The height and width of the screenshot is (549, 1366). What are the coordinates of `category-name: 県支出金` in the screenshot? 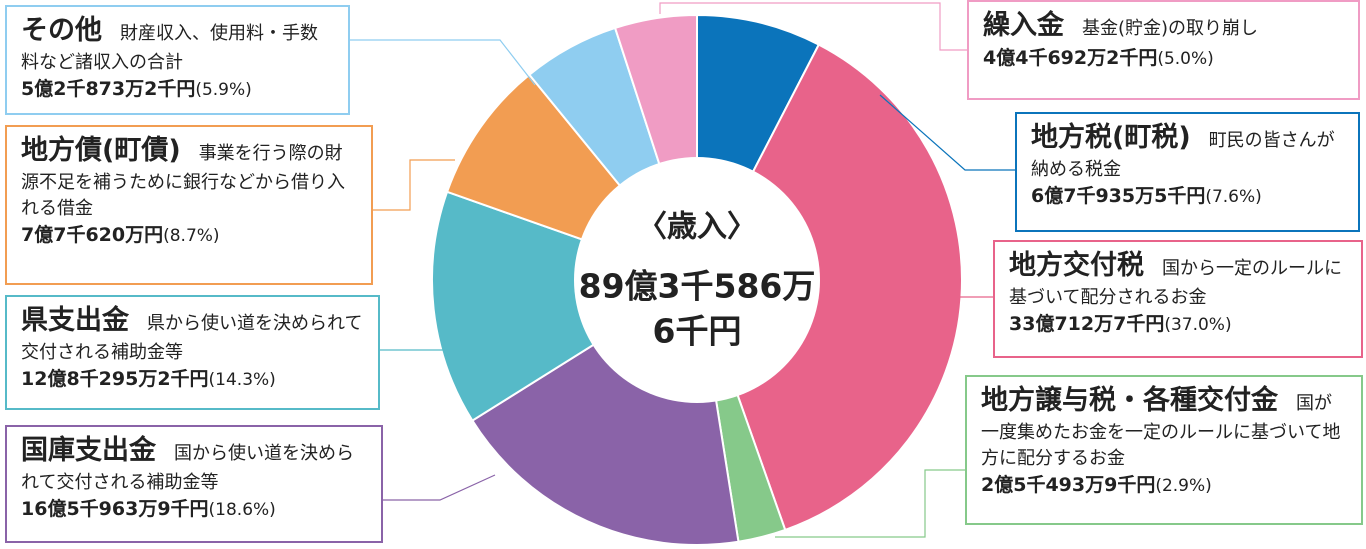 It's located at (75, 320).